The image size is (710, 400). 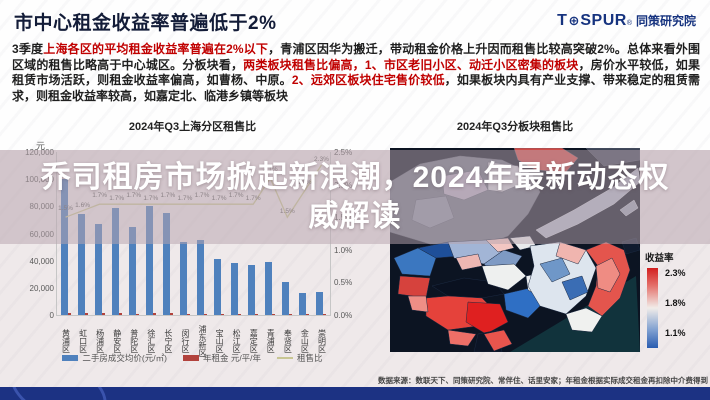 I want to click on y-axis-unit: 元, so click(x=41, y=146).